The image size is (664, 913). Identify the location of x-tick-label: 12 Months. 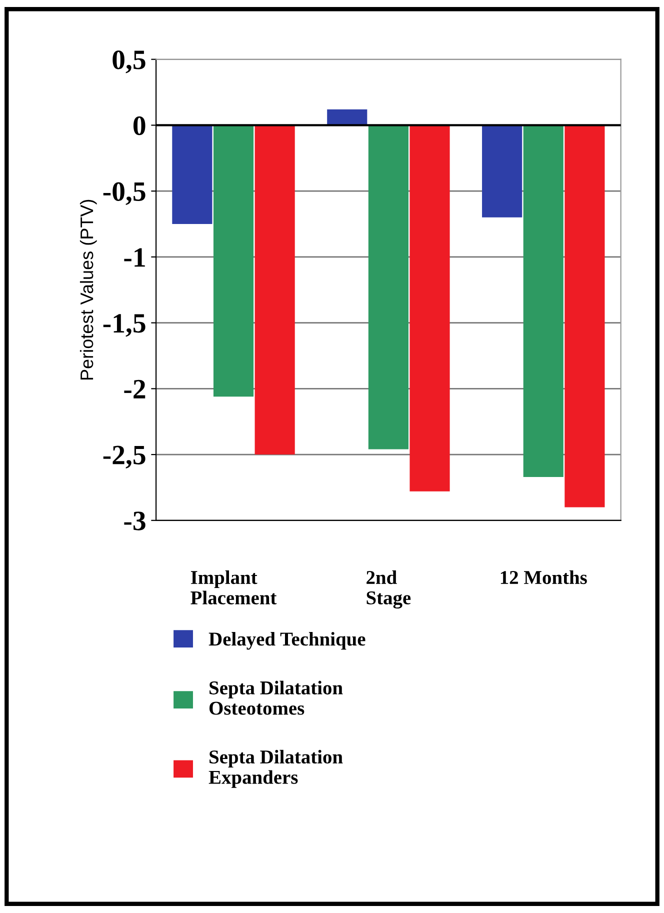
(543, 577).